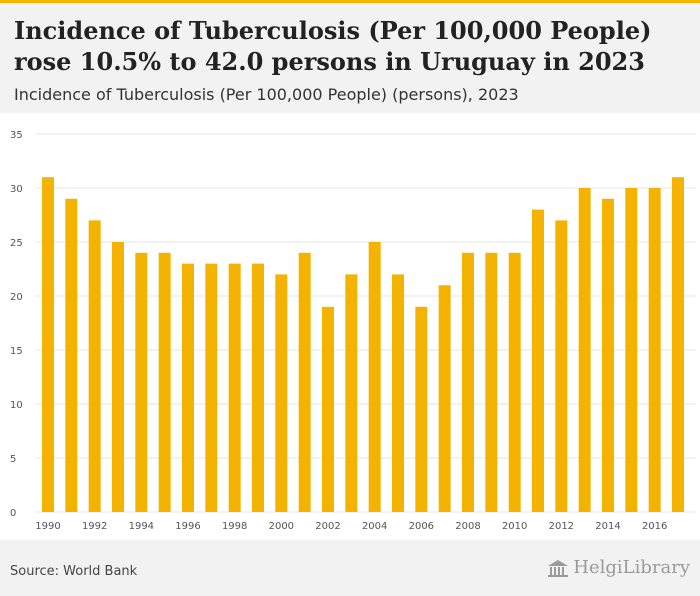 The image size is (700, 596). I want to click on bar-2013, so click(584, 350).